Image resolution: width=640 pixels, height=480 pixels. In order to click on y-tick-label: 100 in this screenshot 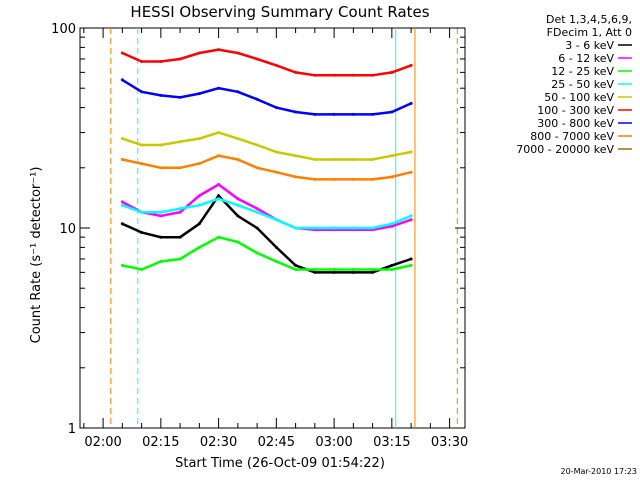, I will do `click(63, 29)`.